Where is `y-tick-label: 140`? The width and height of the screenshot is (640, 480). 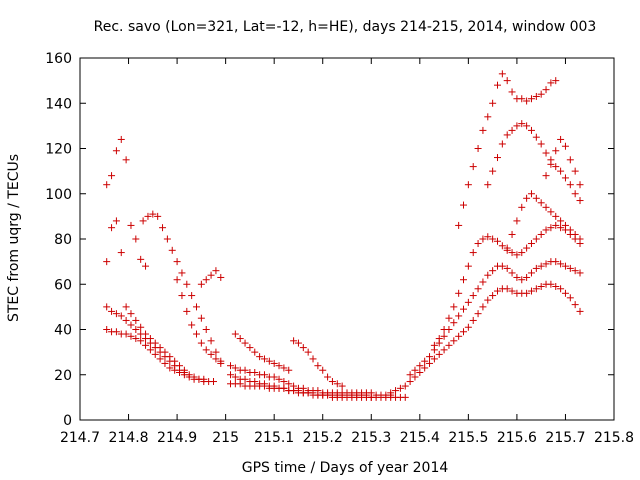 y-tick-label: 140 is located at coordinates (58, 104).